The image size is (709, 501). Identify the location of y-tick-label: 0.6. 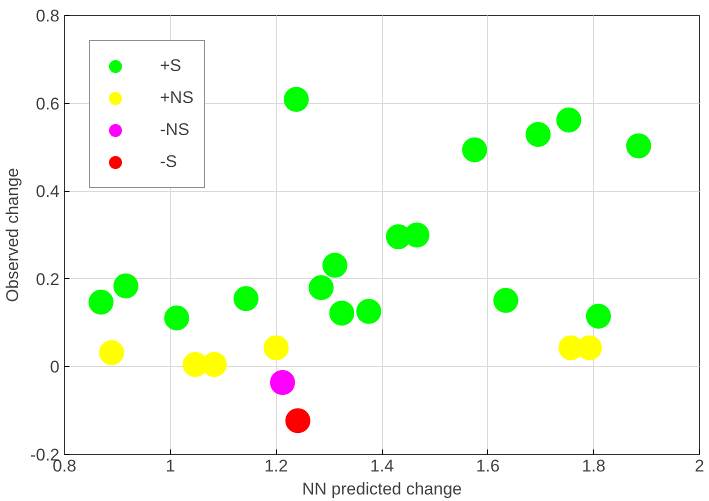
(48, 104).